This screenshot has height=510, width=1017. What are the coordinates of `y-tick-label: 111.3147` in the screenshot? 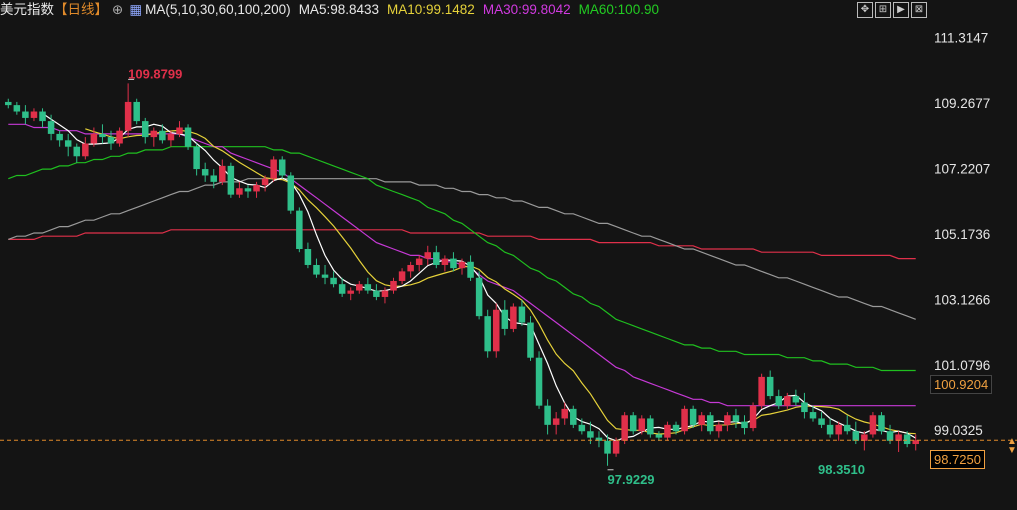 It's located at (961, 38).